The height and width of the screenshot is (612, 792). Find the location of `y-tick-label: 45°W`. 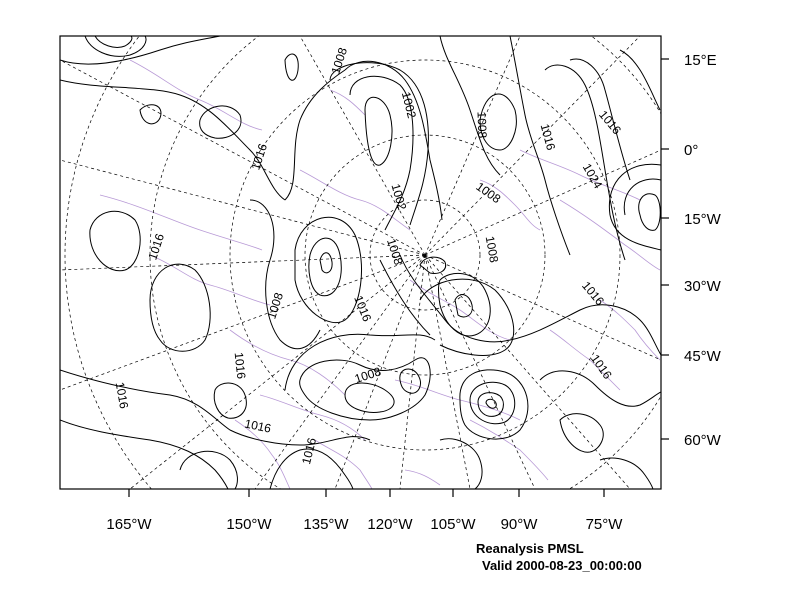

y-tick-label: 45°W is located at coordinates (703, 356).